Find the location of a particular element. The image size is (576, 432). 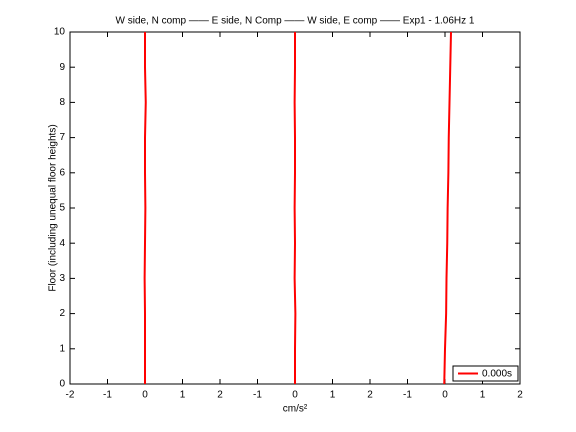

y-tick-label: 2 is located at coordinates (62, 313).